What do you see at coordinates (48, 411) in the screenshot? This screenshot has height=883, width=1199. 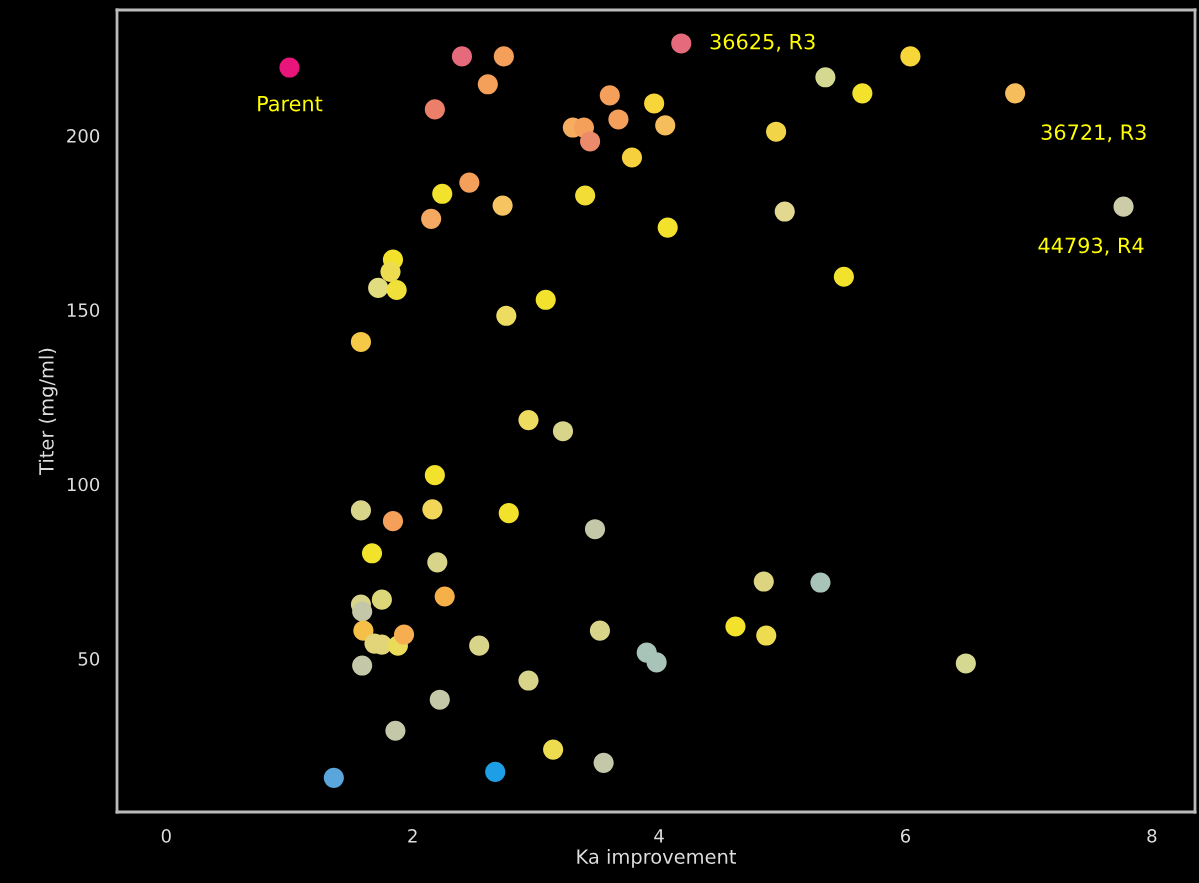 I see `y-axis-title: Titer (mg/ml)` at bounding box center [48, 411].